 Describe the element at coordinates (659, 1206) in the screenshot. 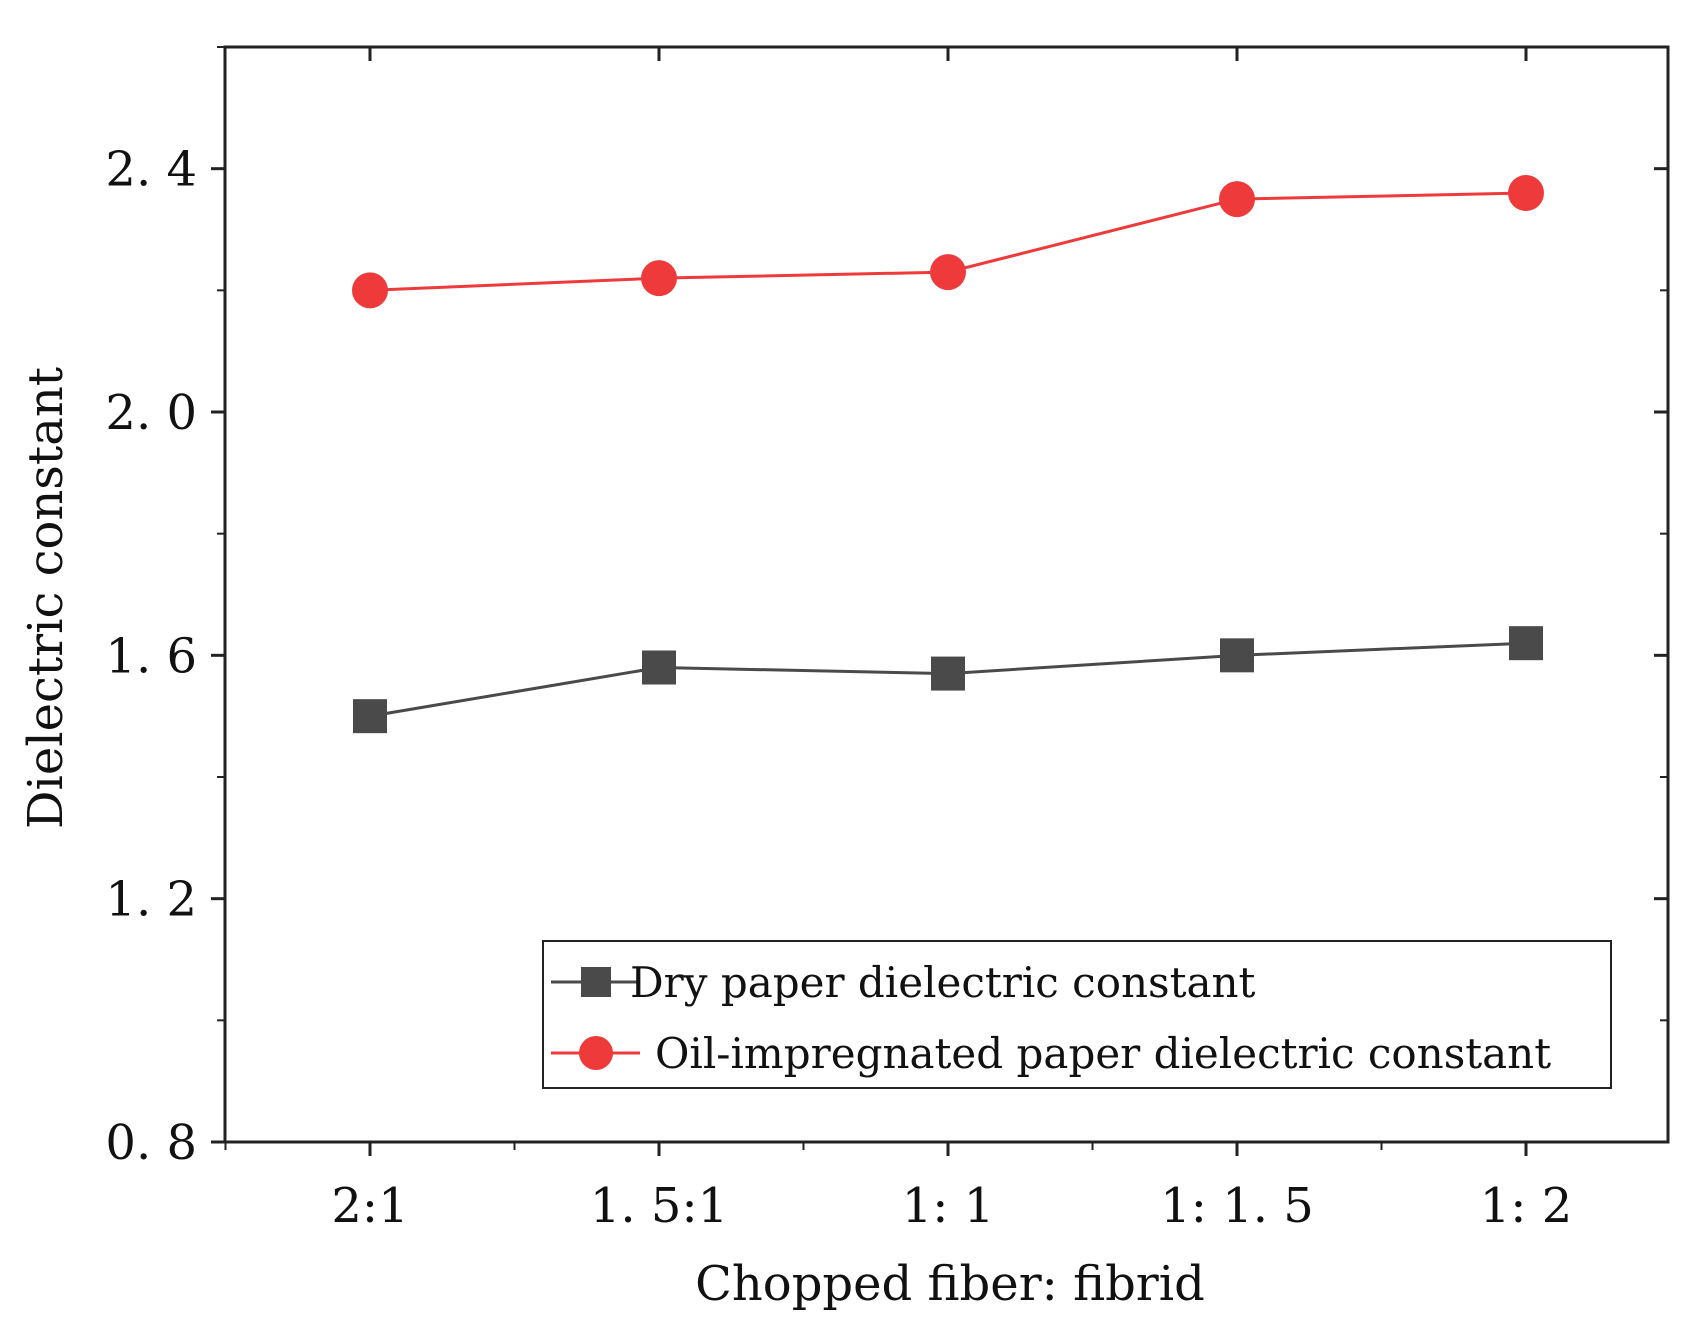

I see `x-tick-label: 1. 5:1` at that location.